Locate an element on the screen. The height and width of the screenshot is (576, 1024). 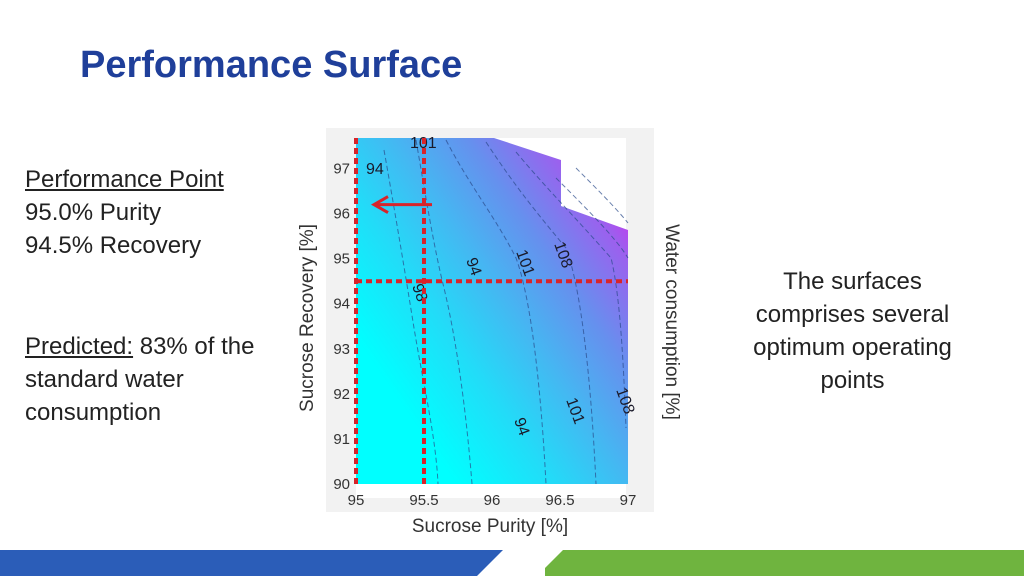
y-tick-label: 90 is located at coordinates (341, 484).